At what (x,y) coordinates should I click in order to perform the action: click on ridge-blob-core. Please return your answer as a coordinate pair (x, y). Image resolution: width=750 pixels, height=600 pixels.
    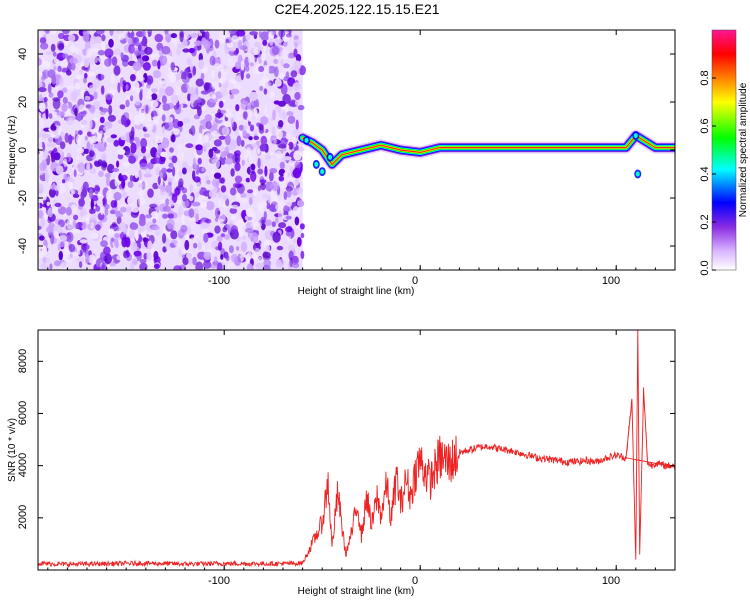
    Looking at the image, I should click on (306, 140).